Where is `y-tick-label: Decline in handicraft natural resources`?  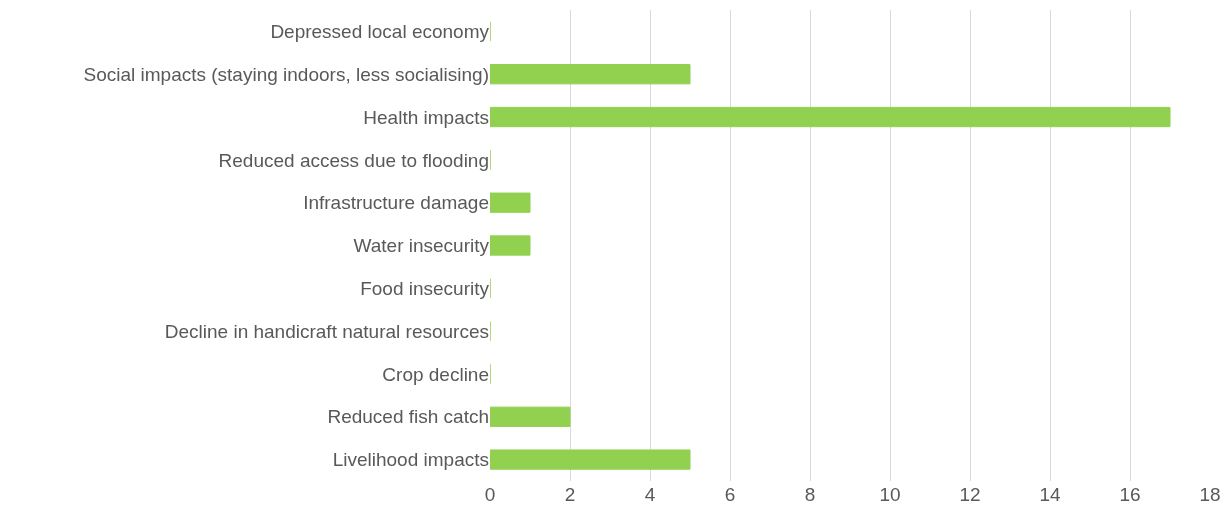 y-tick-label: Decline in handicraft natural resources is located at coordinates (326, 331).